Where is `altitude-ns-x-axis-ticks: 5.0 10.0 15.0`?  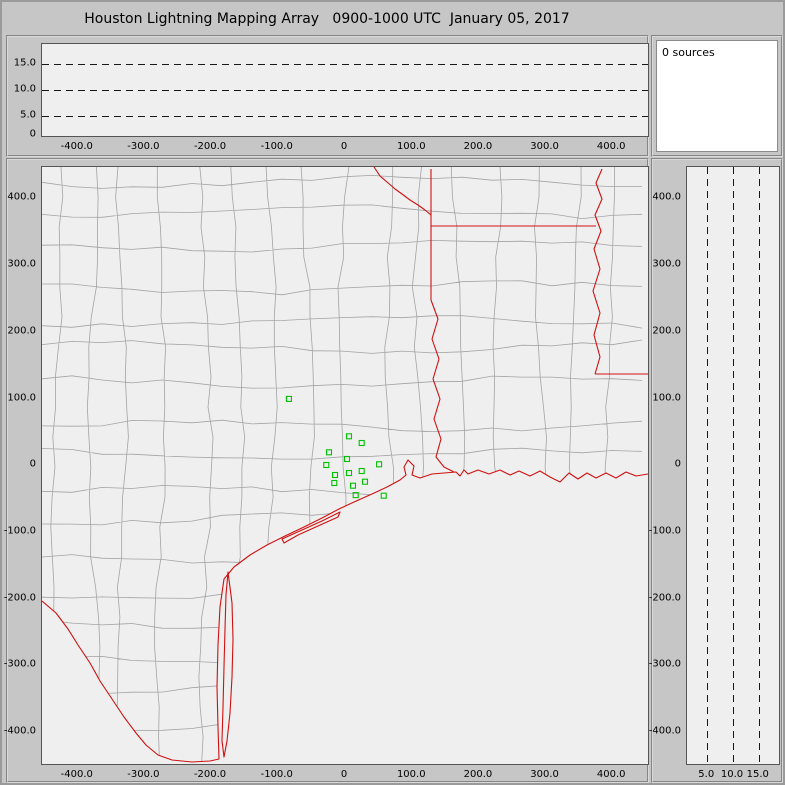
altitude-ns-x-axis-ticks: 5.0 10.0 15.0 is located at coordinates (732, 774).